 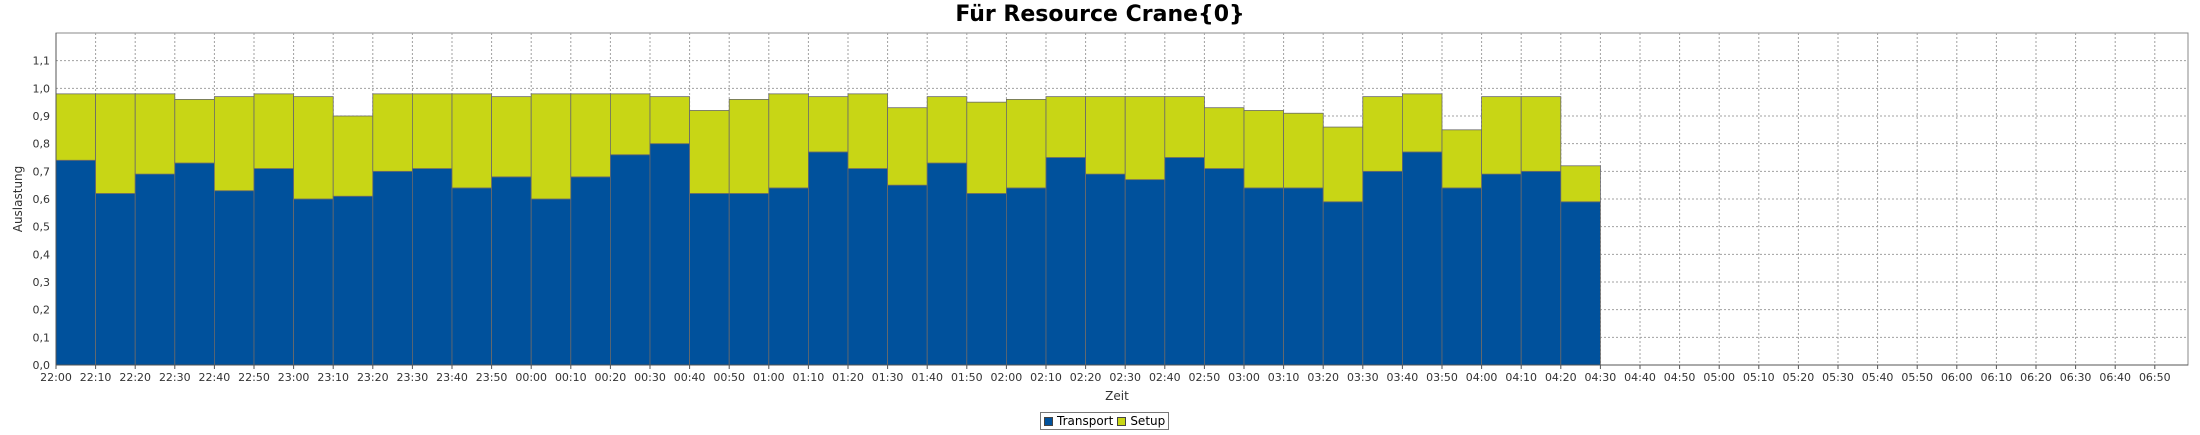 What do you see at coordinates (1759, 377) in the screenshot?
I see `x-tick-label: 05:10` at bounding box center [1759, 377].